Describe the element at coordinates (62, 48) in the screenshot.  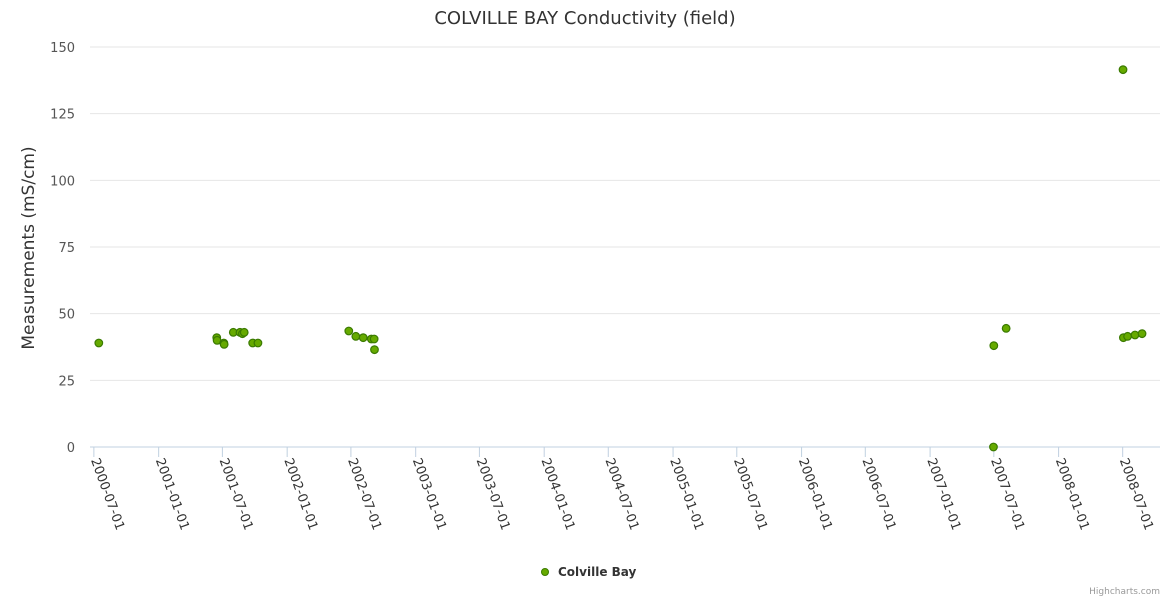
I see `y-tick-label: 150` at that location.